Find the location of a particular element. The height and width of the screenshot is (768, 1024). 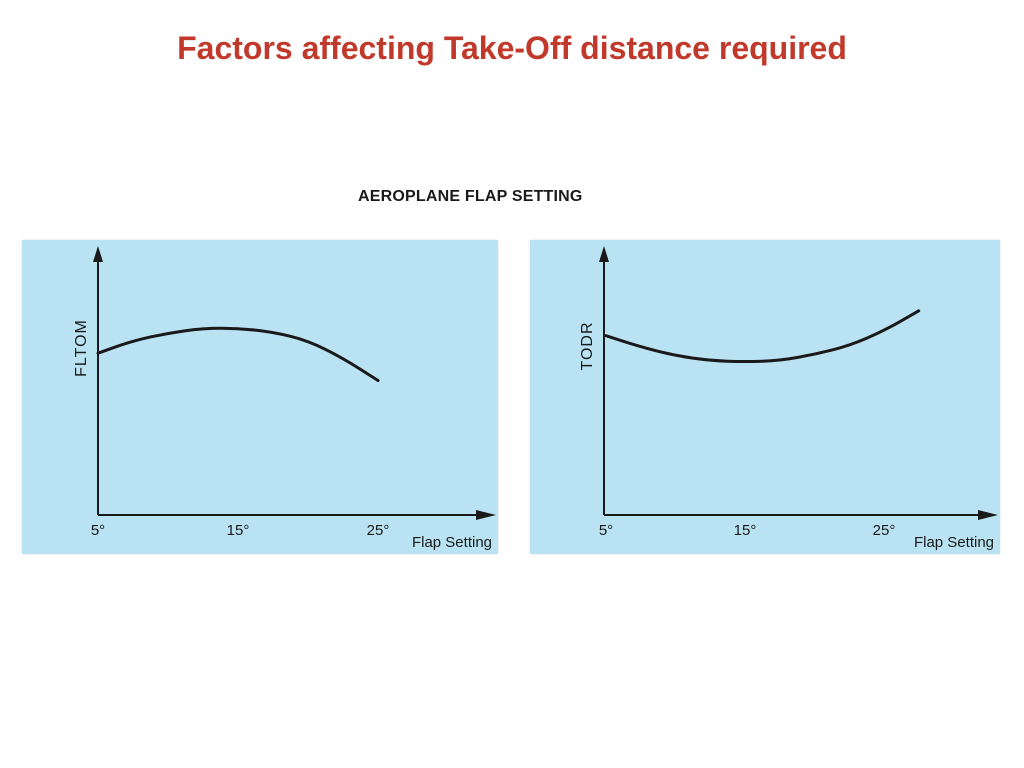

figure-heading: AEROPLANE FLAP SETTING is located at coordinates (470, 196).